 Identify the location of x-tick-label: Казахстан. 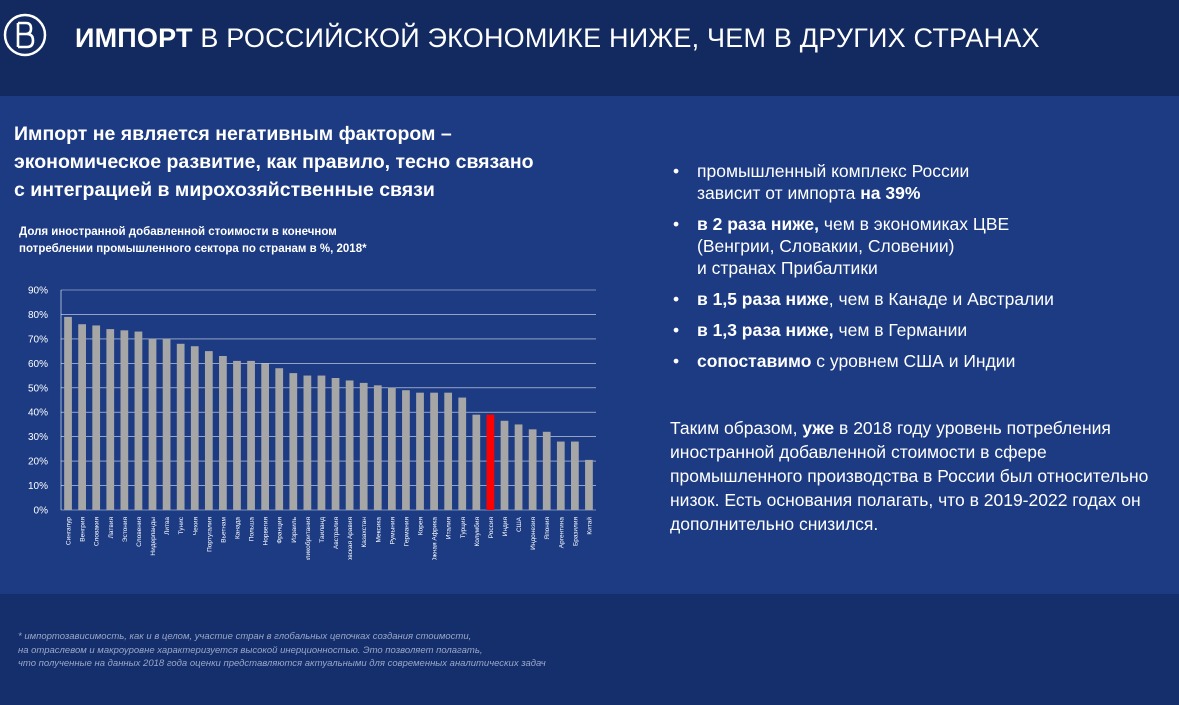
(364, 532).